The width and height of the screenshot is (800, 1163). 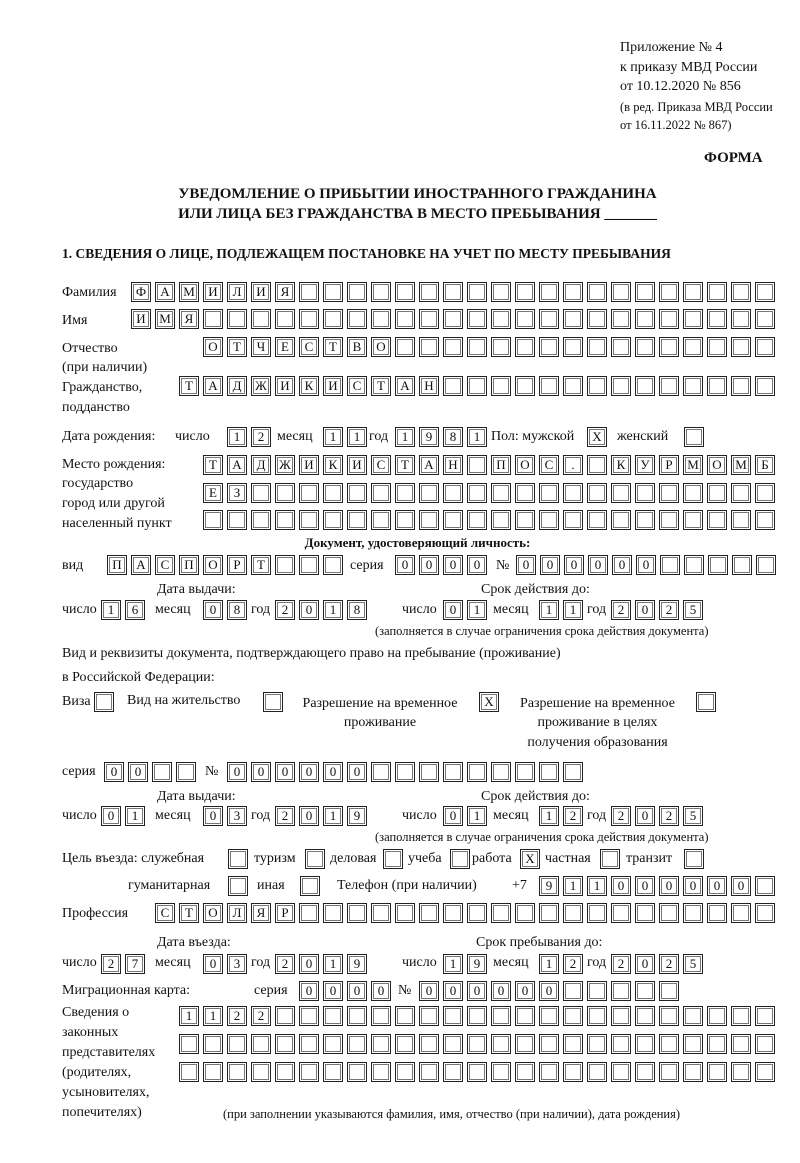 What do you see at coordinates (111, 610) in the screenshot?
I see `id-issue-day-box: 1` at bounding box center [111, 610].